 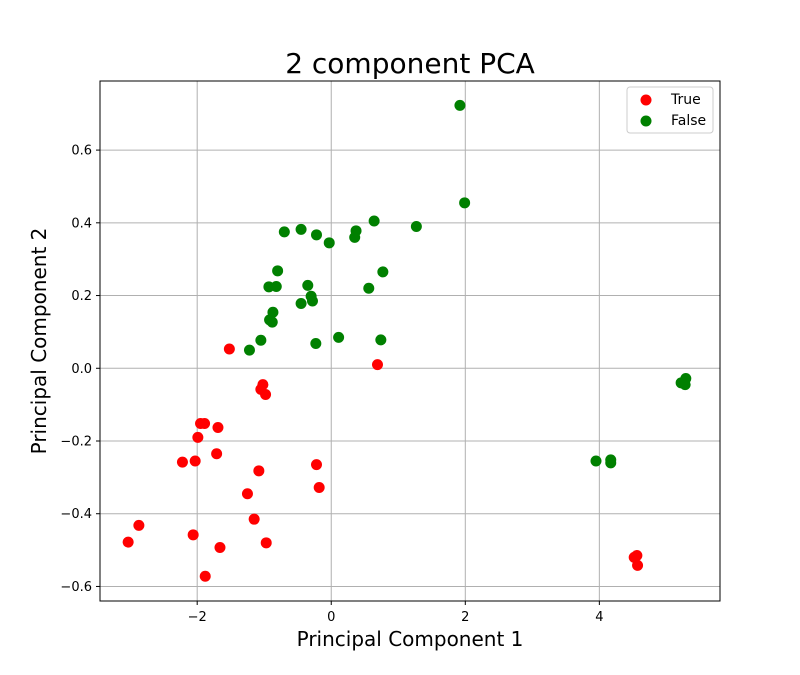 I want to click on y-tick-label: −0.2, so click(x=76, y=442).